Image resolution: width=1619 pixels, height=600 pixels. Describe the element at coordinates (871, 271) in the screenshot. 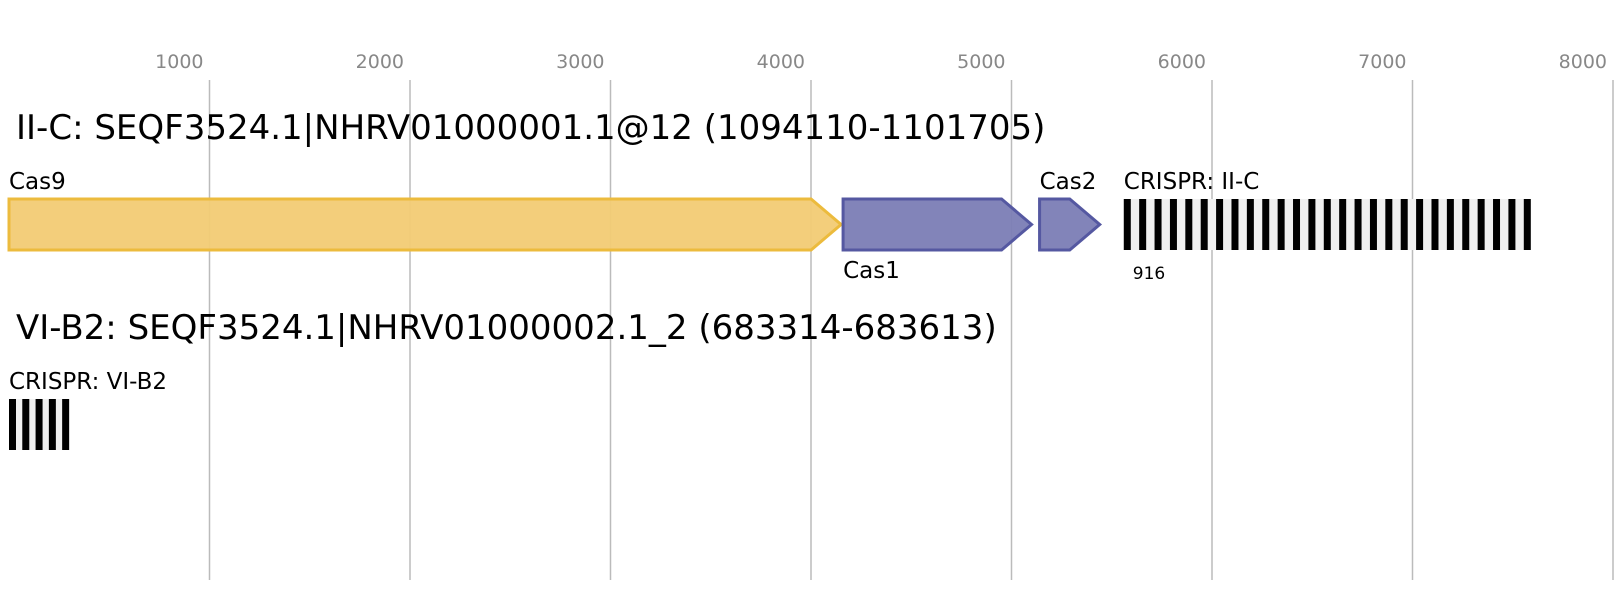

I see `gene-label: Cas1` at that location.